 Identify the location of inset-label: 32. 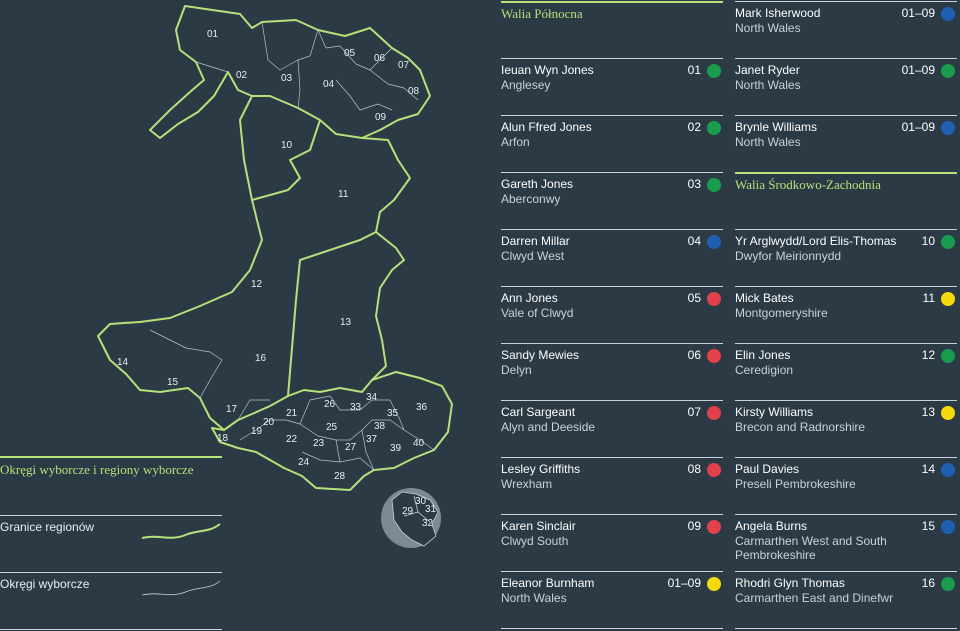
(428, 523).